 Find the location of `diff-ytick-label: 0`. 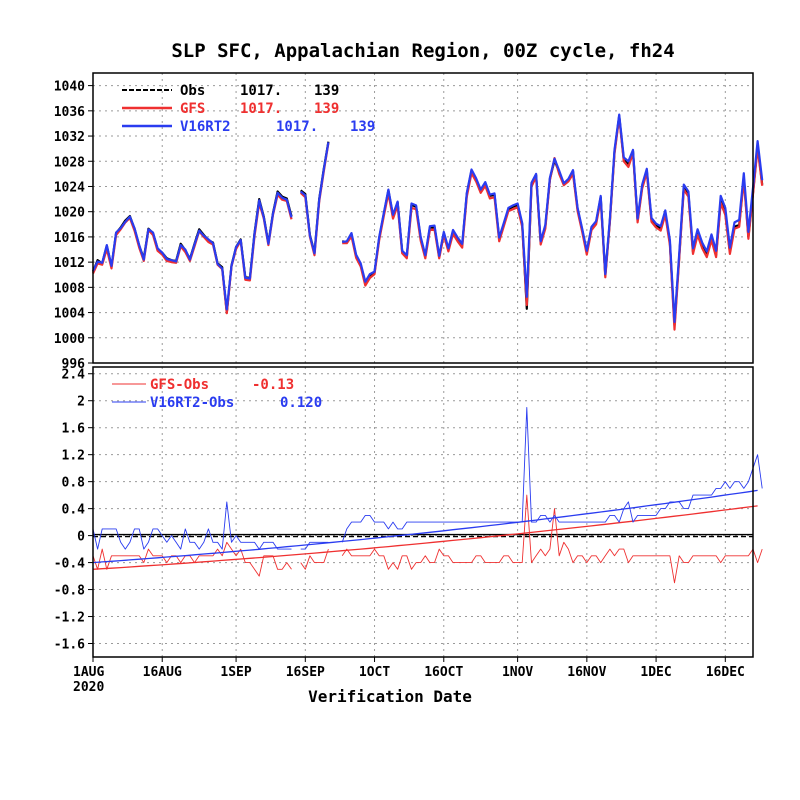

diff-ytick-label: 0 is located at coordinates (81, 537).